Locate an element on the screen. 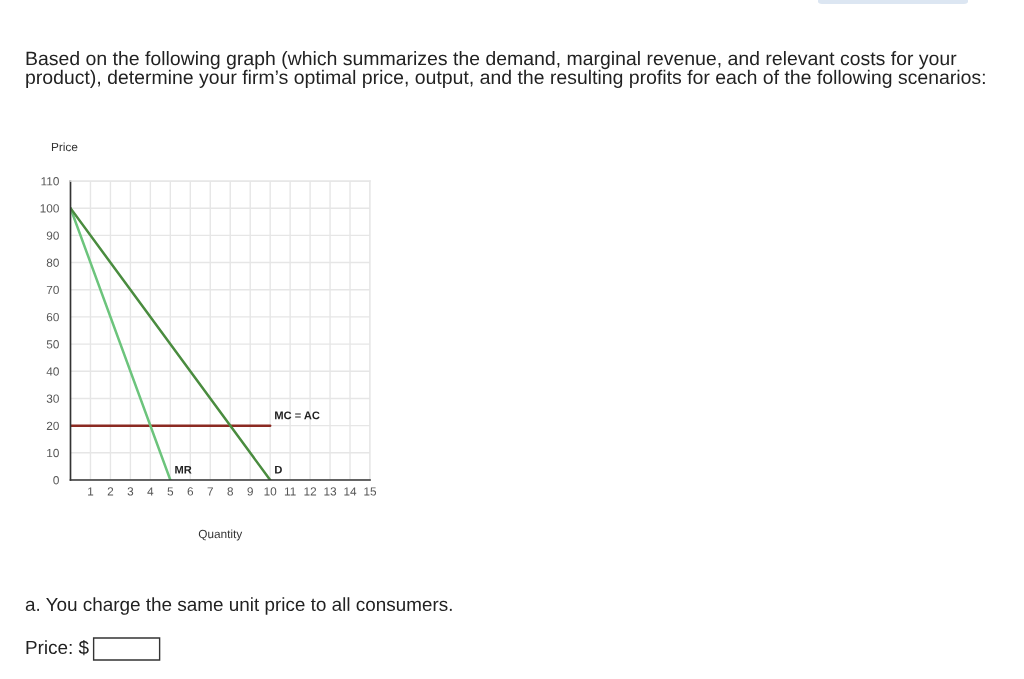 The image size is (1024, 679). x-tick-label: 6 is located at coordinates (190, 491).